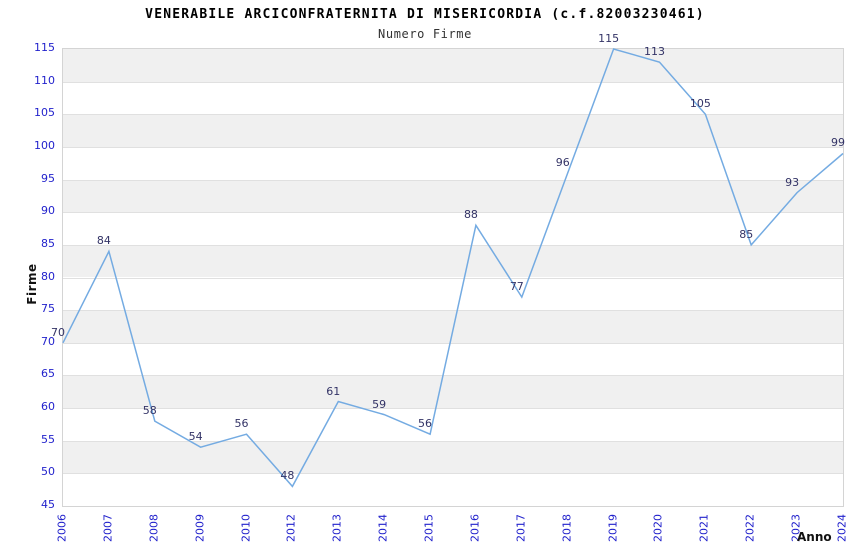  What do you see at coordinates (704, 528) in the screenshot?
I see `x-tick-label: 2021` at bounding box center [704, 528].